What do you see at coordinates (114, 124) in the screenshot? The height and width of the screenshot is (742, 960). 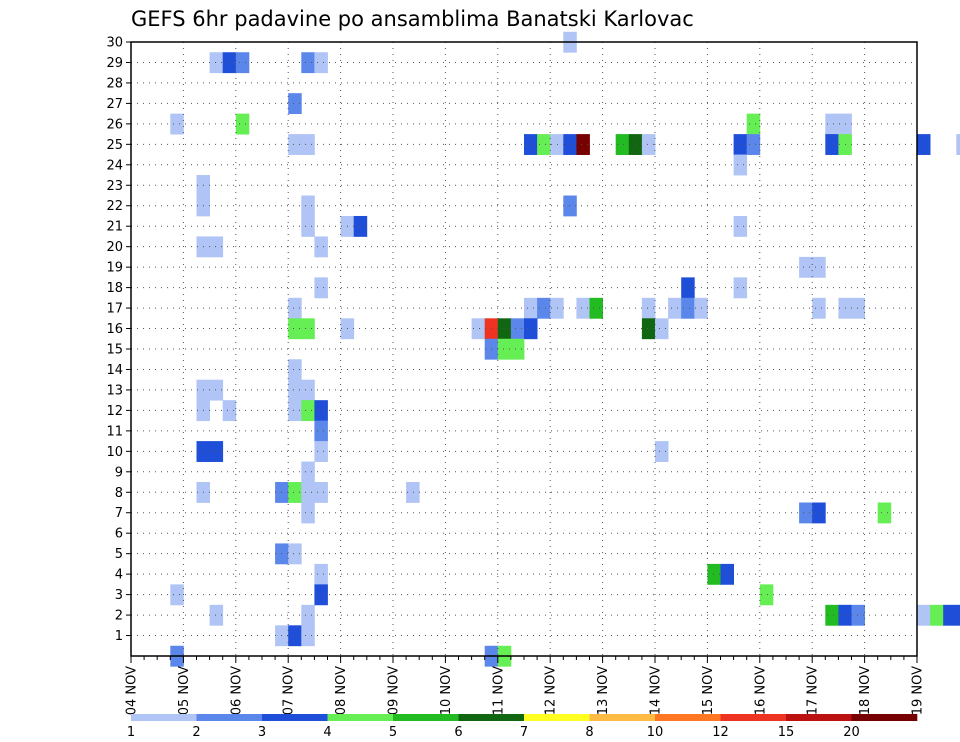 I see `y-tick-label-26: 26` at bounding box center [114, 124].